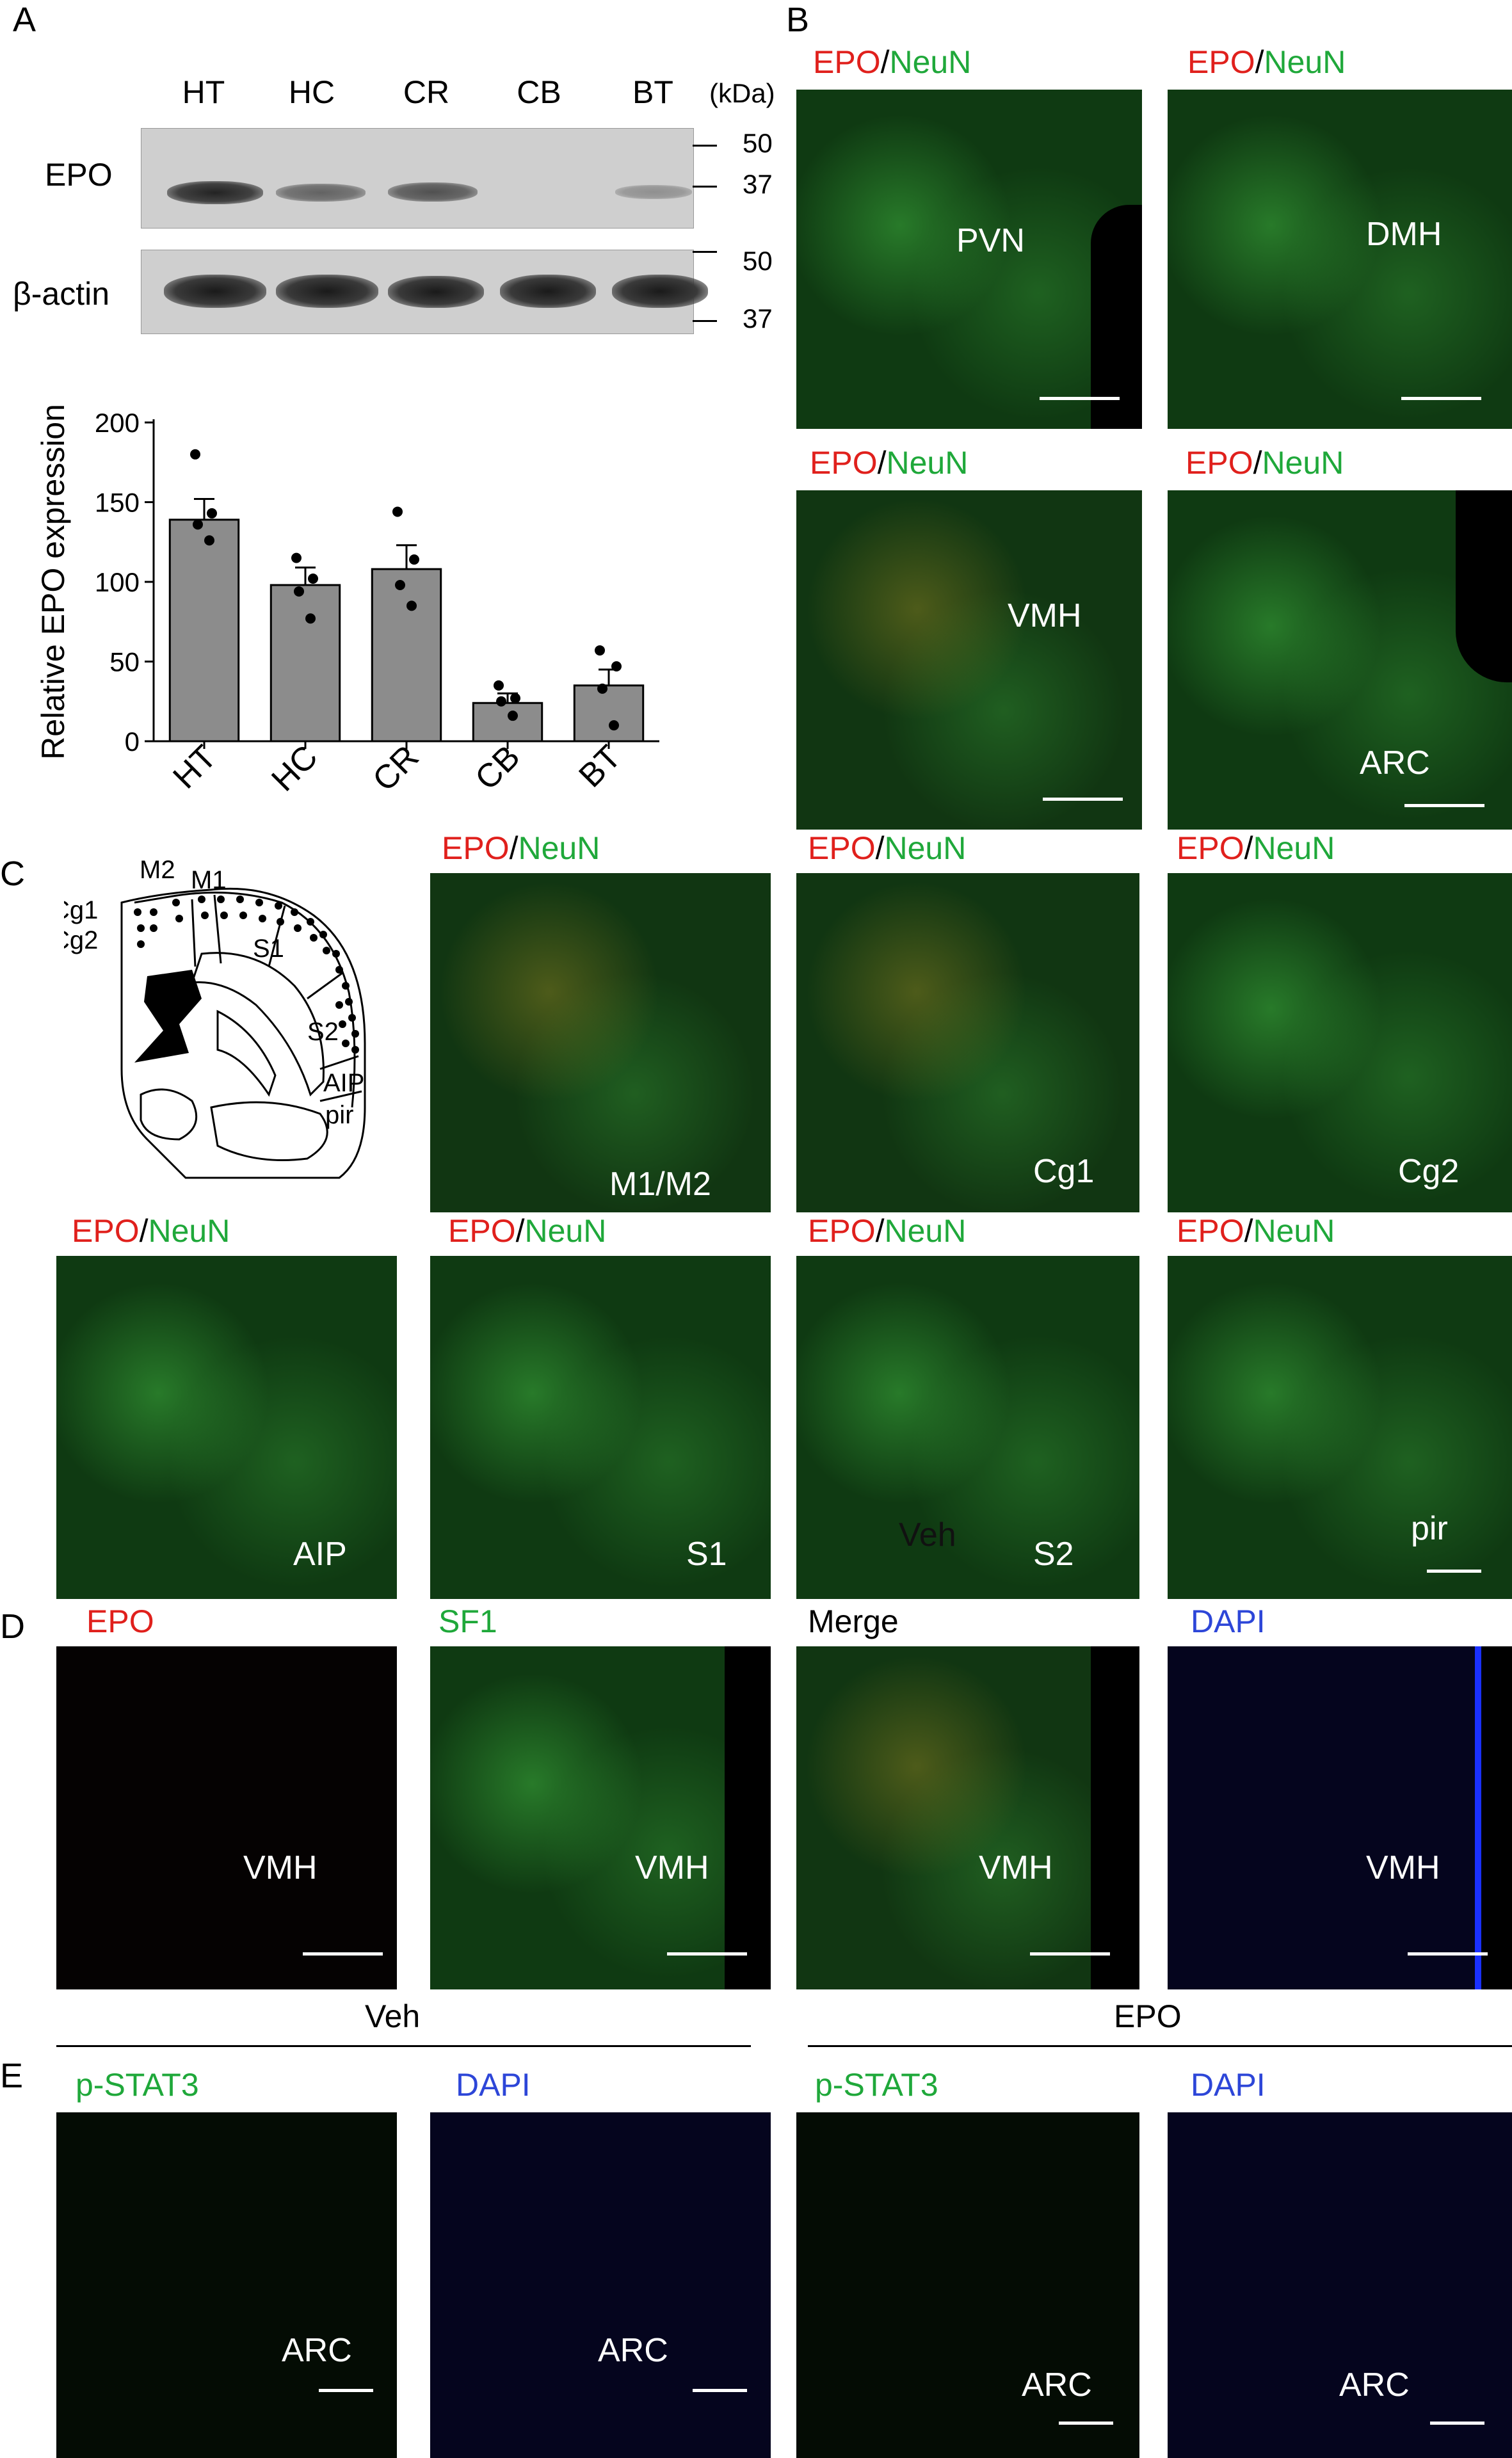 The width and height of the screenshot is (1512, 2458). Describe the element at coordinates (1340, 1427) in the screenshot. I see `micrograph-pir: pir` at that location.